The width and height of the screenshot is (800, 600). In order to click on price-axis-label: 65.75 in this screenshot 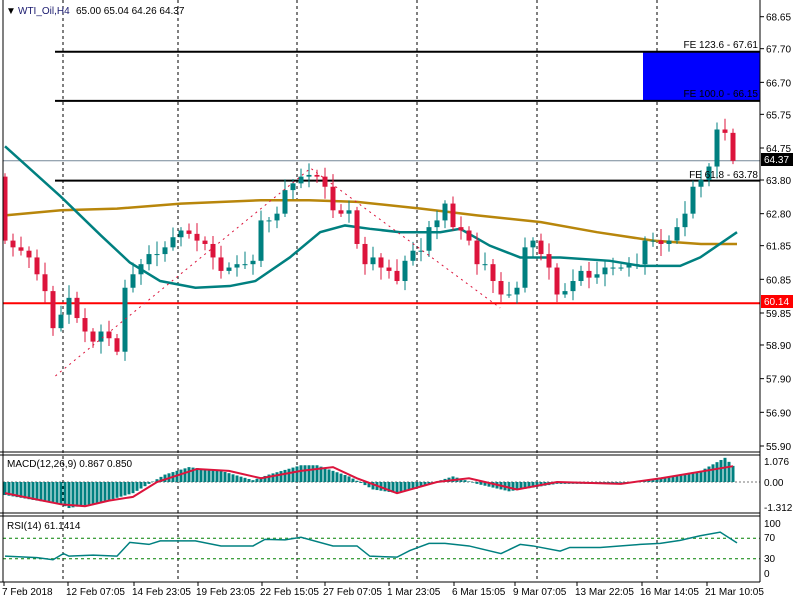, I will do `click(778, 115)`.